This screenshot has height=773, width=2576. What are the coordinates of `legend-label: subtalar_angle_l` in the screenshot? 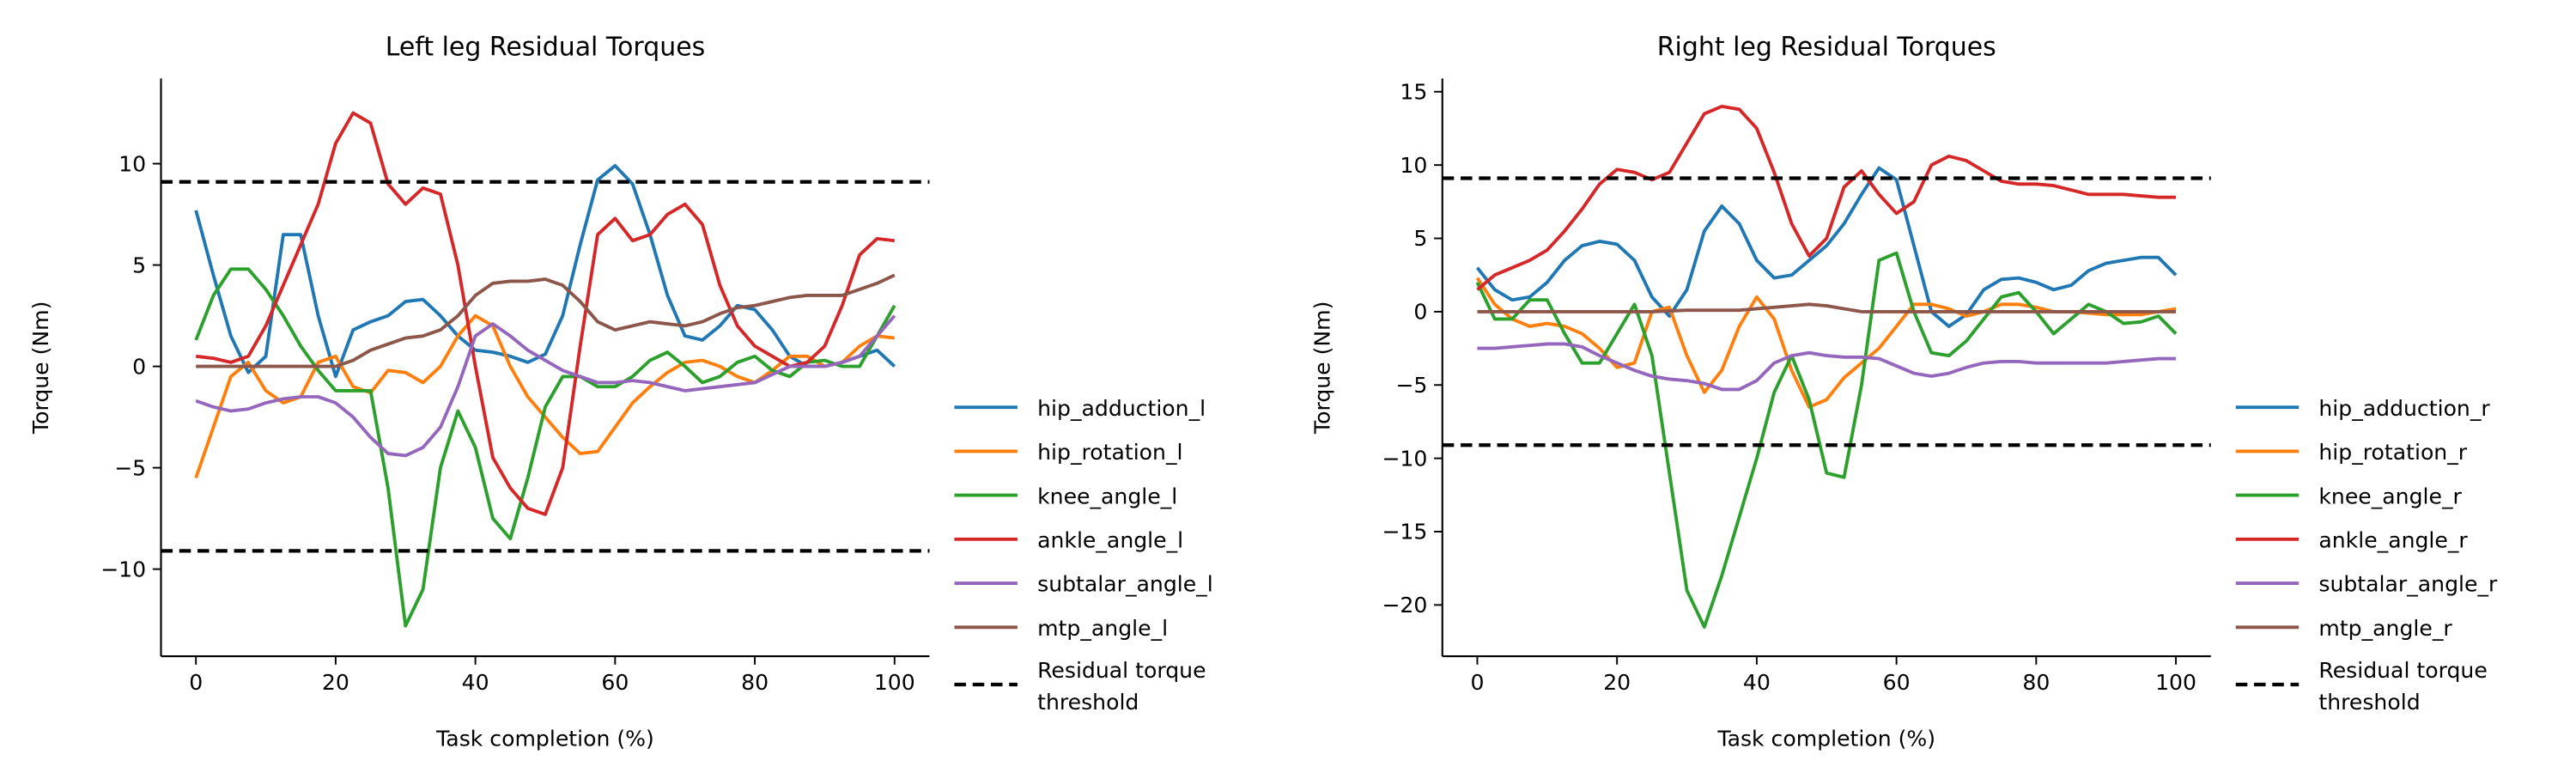 It's located at (1125, 584).